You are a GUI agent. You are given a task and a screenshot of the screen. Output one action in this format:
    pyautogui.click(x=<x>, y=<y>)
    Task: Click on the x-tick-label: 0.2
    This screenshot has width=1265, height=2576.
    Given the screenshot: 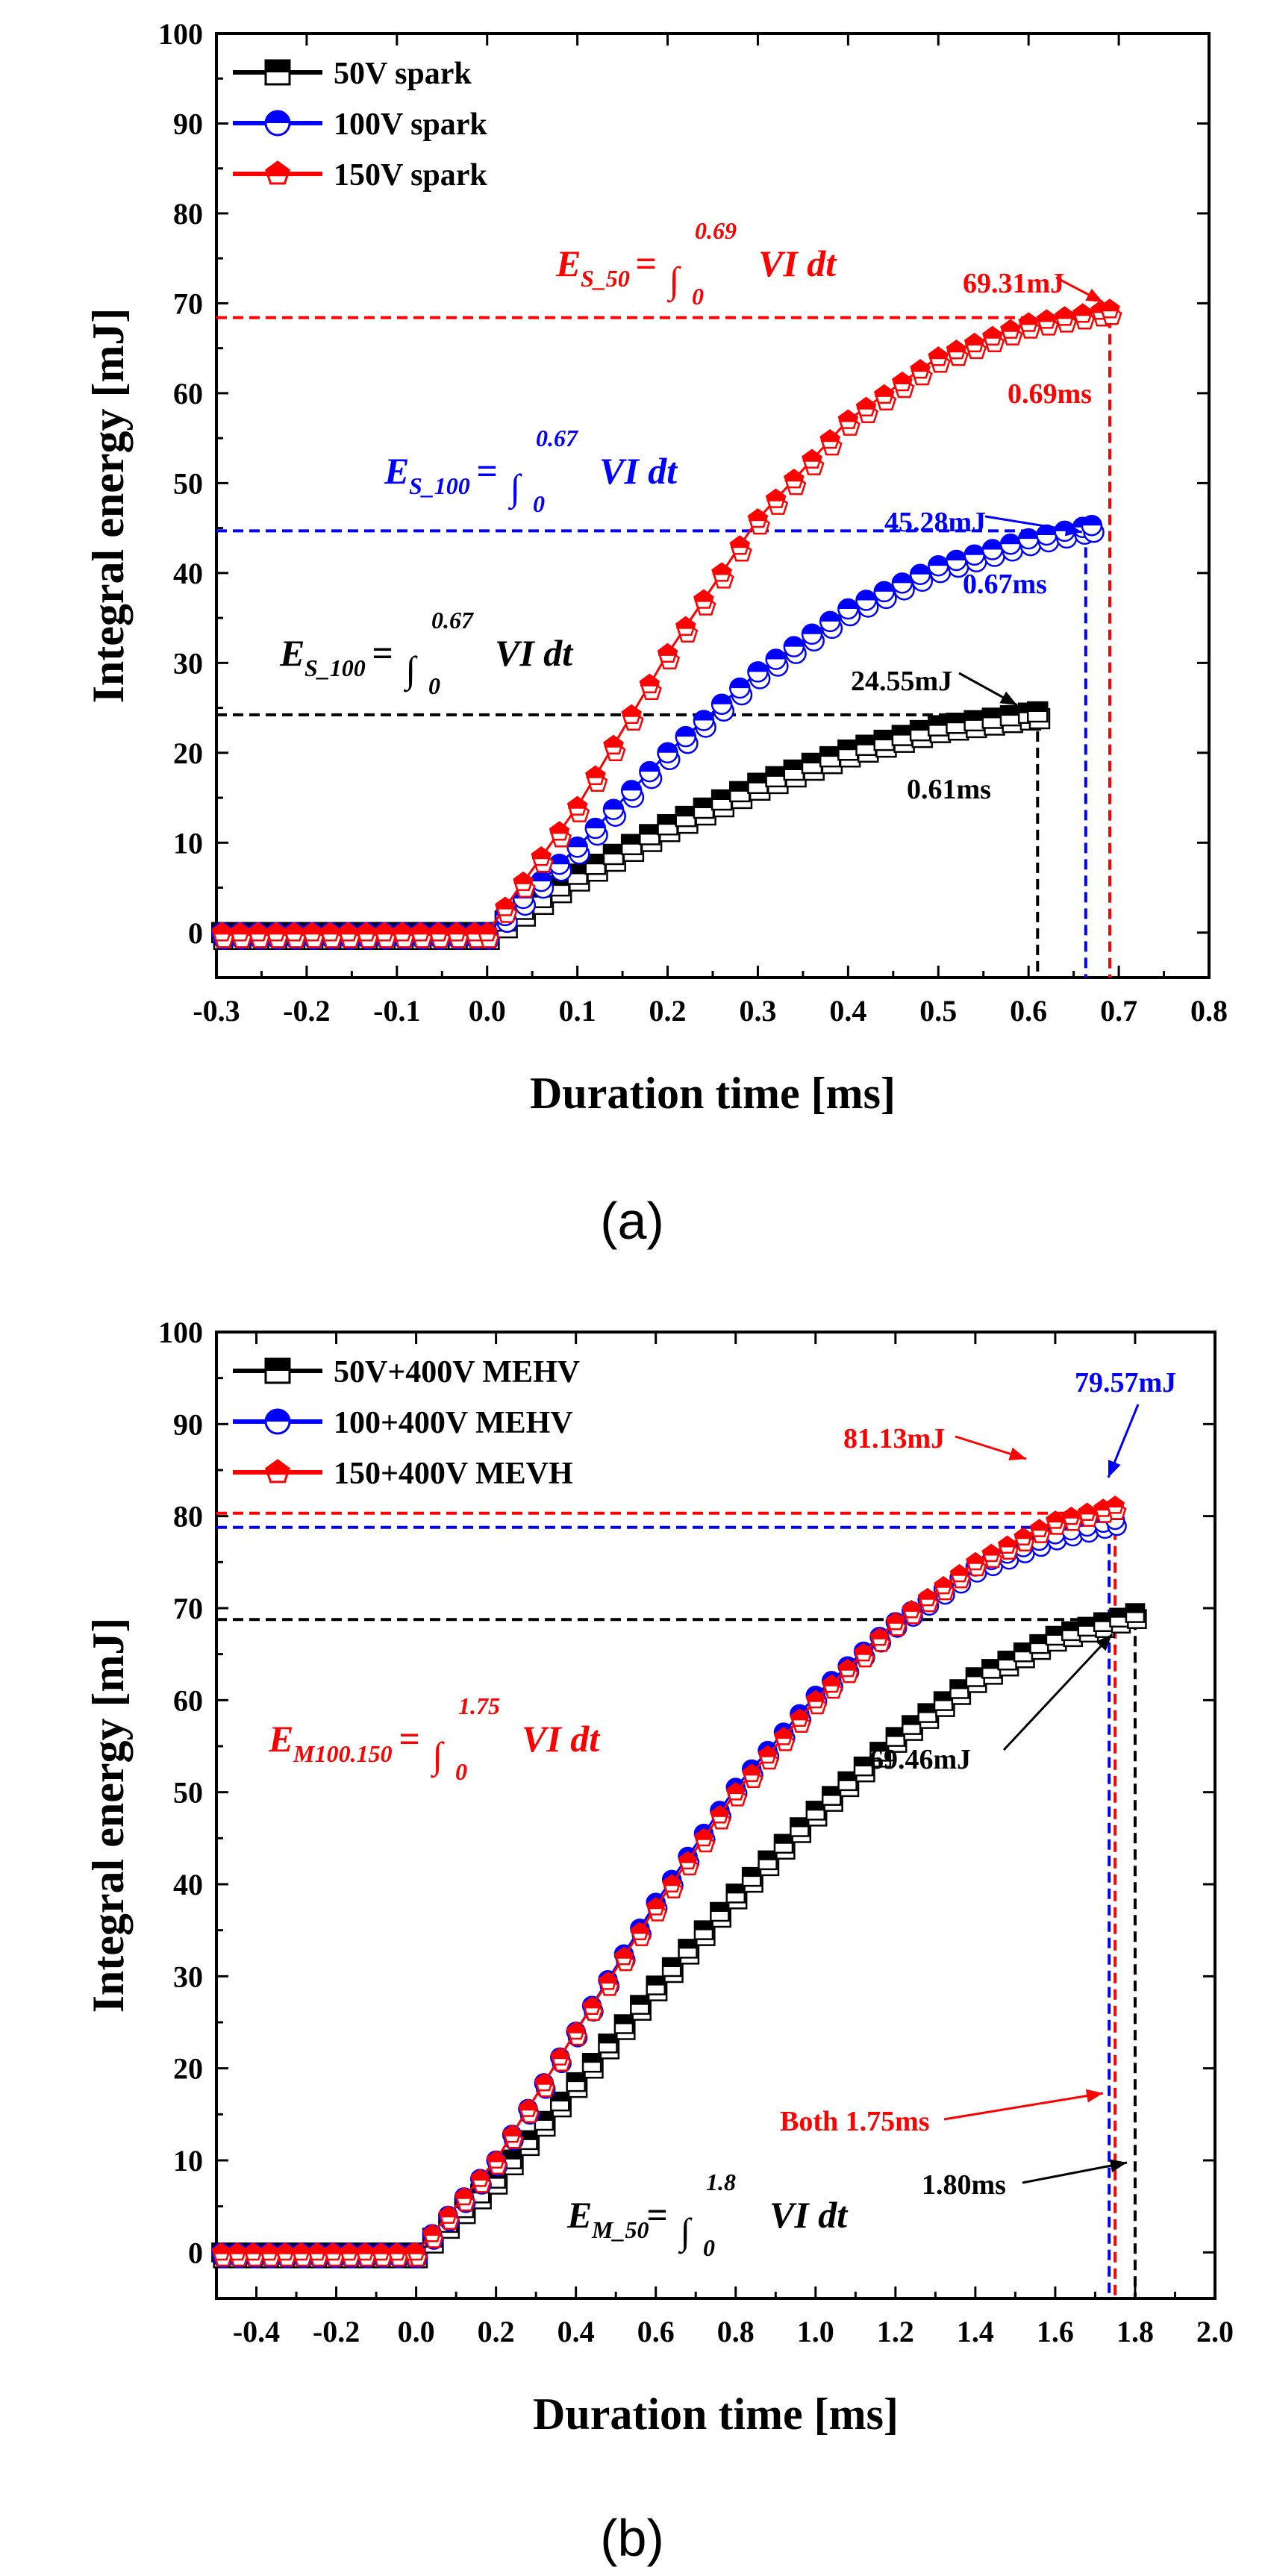 What is the action you would take?
    pyautogui.click(x=668, y=1011)
    